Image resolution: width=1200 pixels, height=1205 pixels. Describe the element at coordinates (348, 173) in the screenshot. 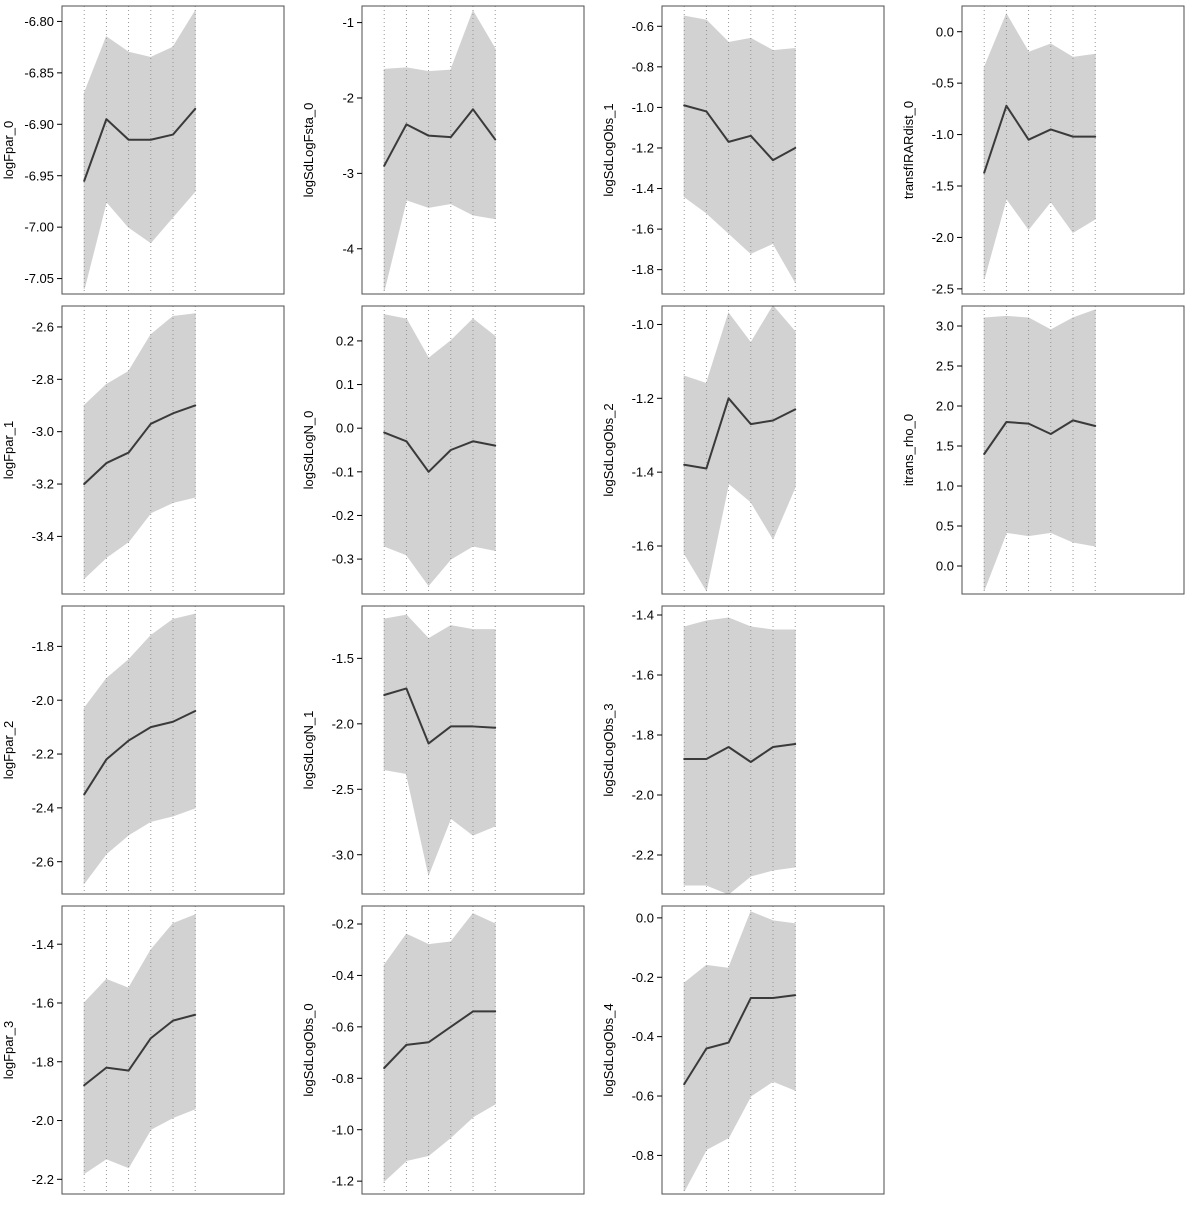

I see `y-tick-label: -3` at that location.